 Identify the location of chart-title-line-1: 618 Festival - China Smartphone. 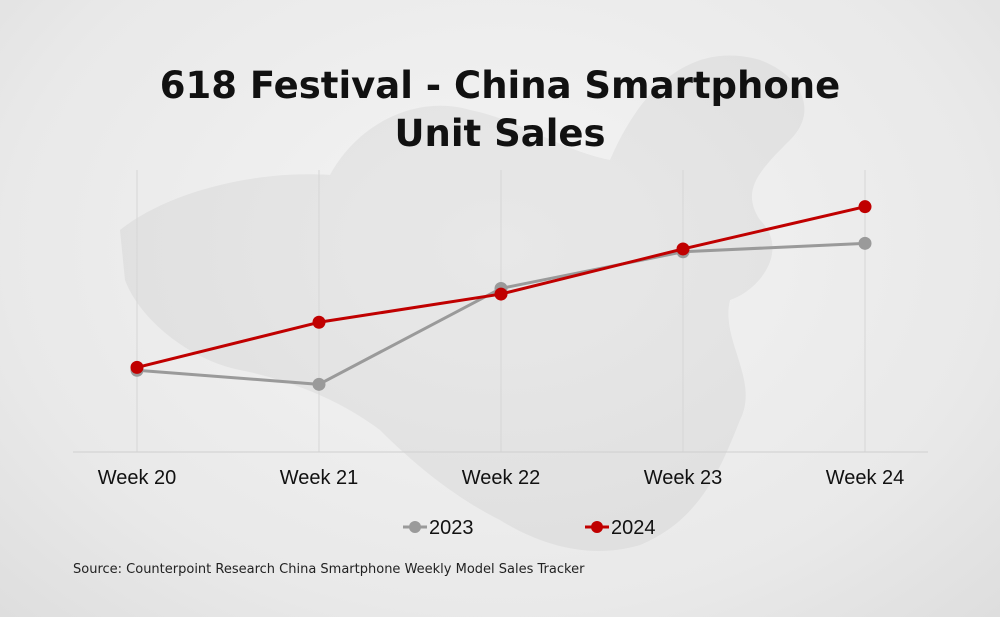
(500, 85).